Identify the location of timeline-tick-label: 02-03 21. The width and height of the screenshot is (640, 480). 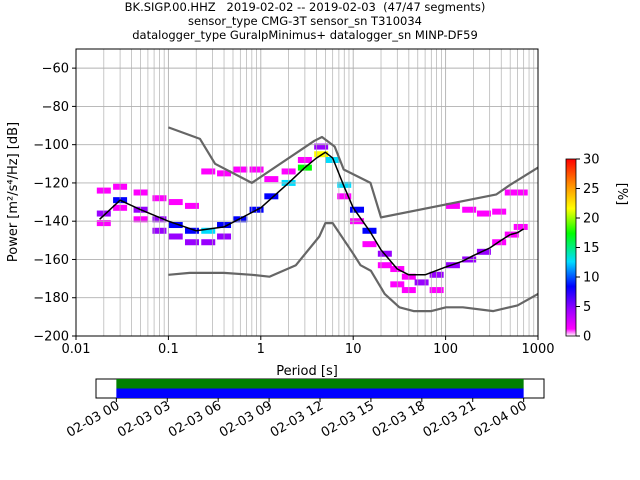
(450, 419).